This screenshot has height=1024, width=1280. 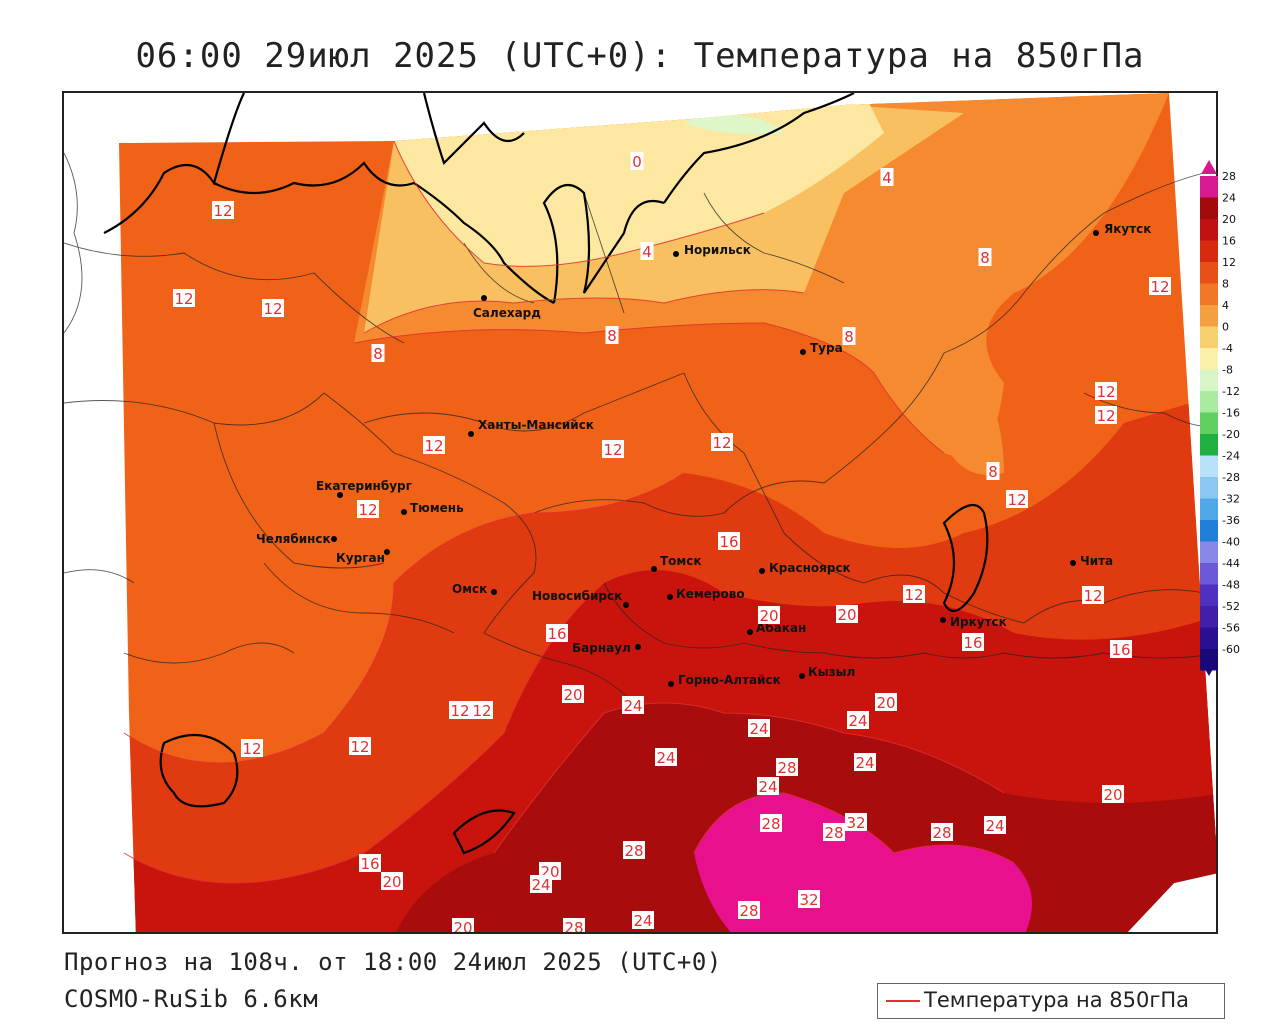 What do you see at coordinates (1229, 198) in the screenshot?
I see `scale-label: 24` at bounding box center [1229, 198].